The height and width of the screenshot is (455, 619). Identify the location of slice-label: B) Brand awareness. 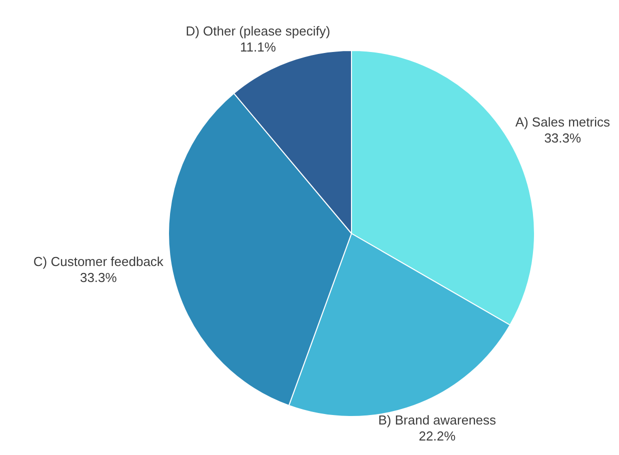
(437, 420).